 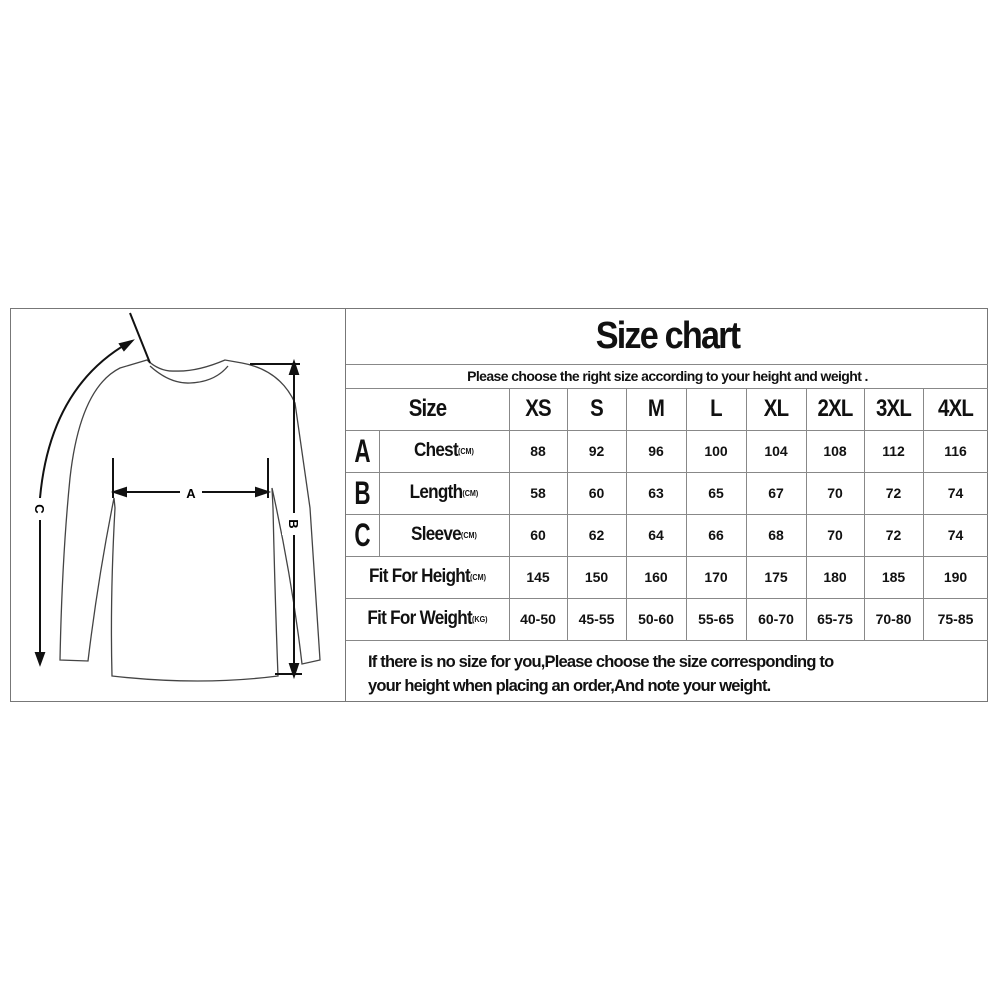 I want to click on size-col-3xl-text: 3XL, so click(x=894, y=408).